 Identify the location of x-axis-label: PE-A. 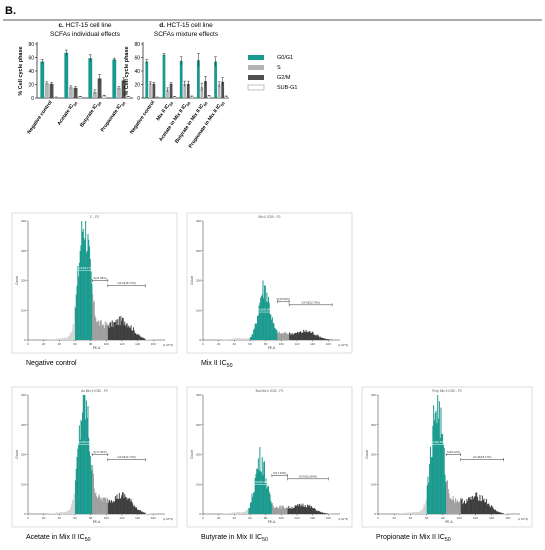
(272, 522).